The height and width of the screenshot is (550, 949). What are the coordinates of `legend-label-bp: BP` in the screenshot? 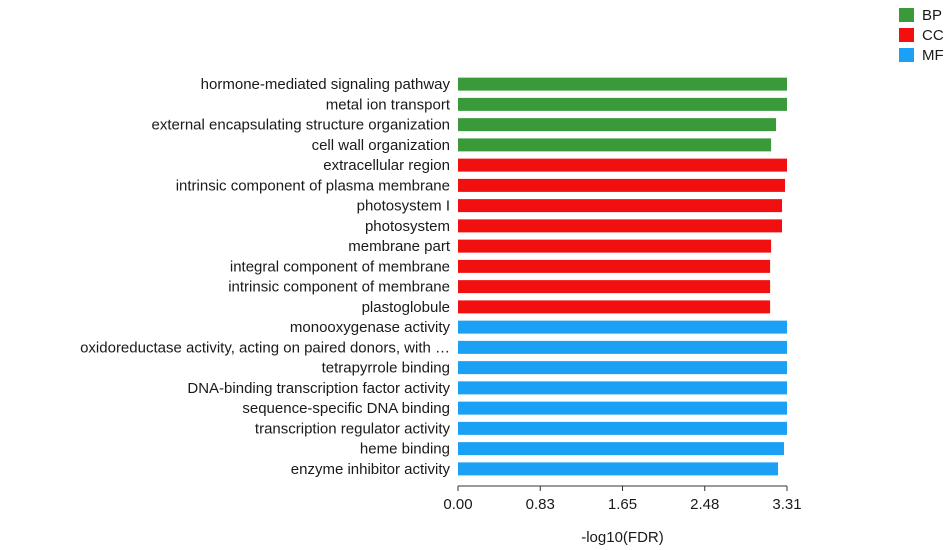 It's located at (932, 15).